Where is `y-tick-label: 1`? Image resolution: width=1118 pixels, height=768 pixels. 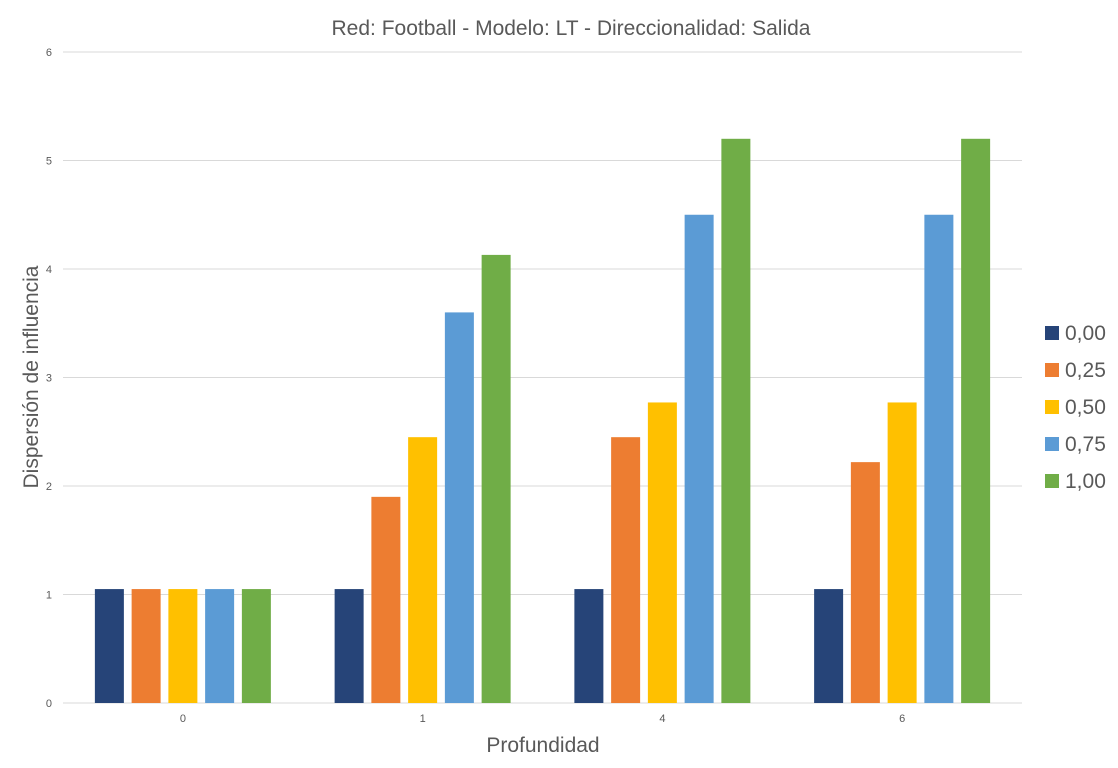
y-tick-label: 1 is located at coordinates (49, 596).